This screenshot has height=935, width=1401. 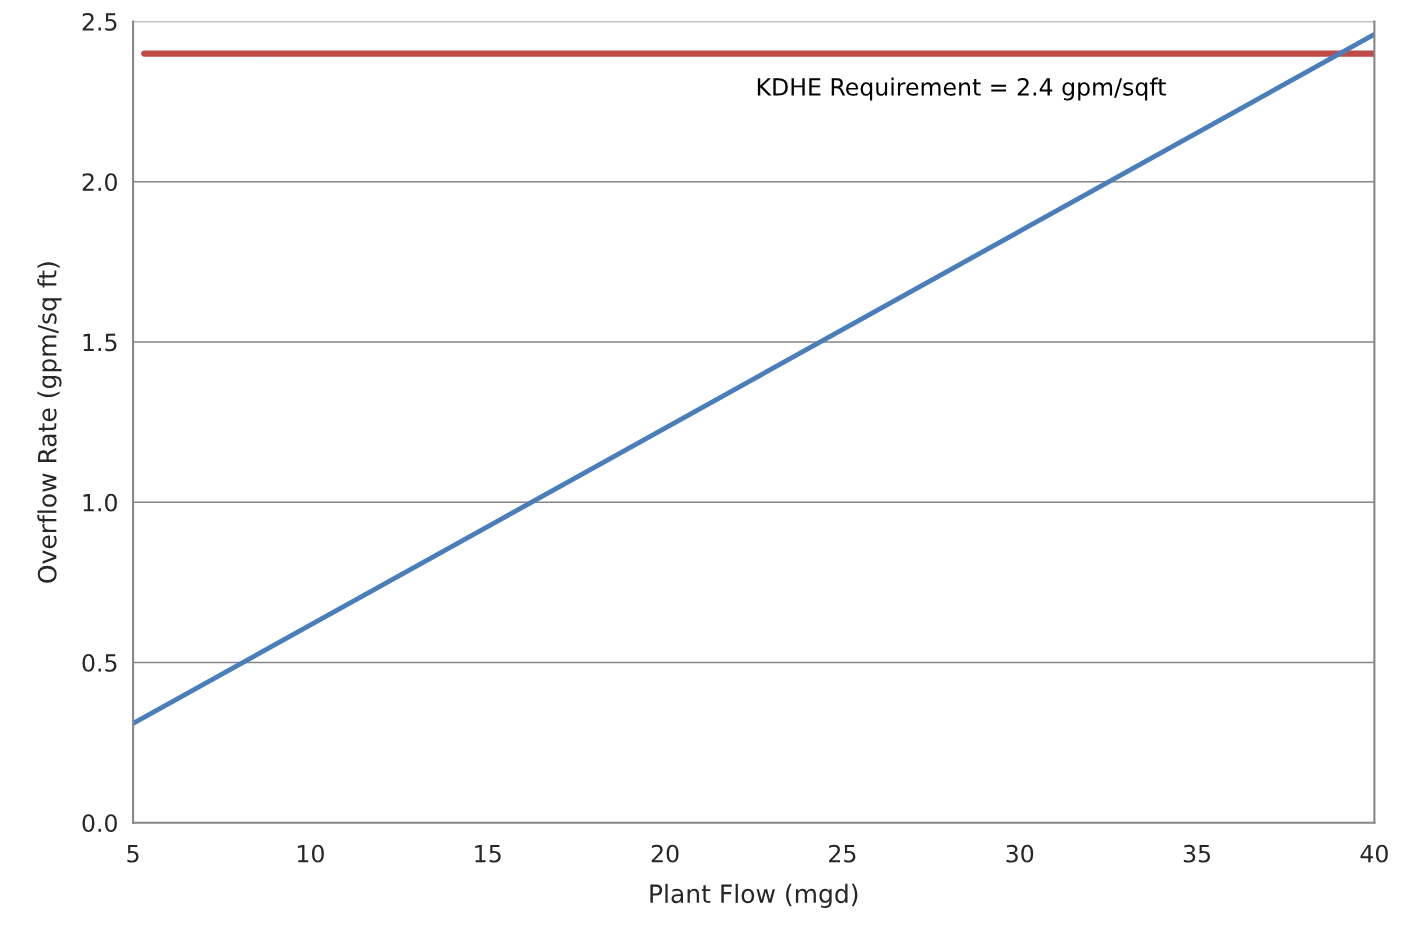 I want to click on y-axis-title: Overflow Rate (gpm/sq ft), so click(x=49, y=422).